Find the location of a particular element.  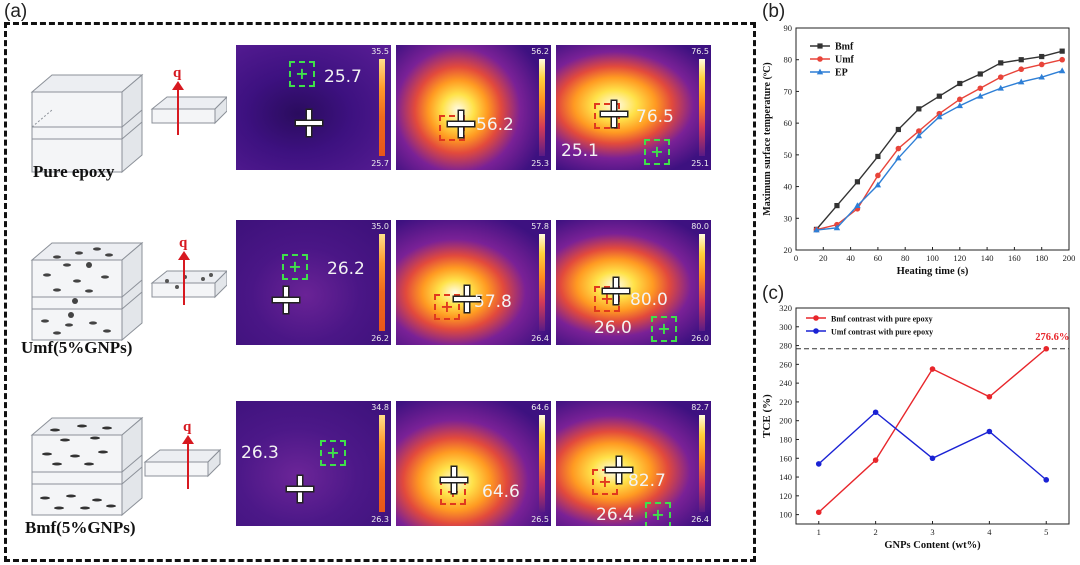

x-tick-label: 1 is located at coordinates (819, 532).